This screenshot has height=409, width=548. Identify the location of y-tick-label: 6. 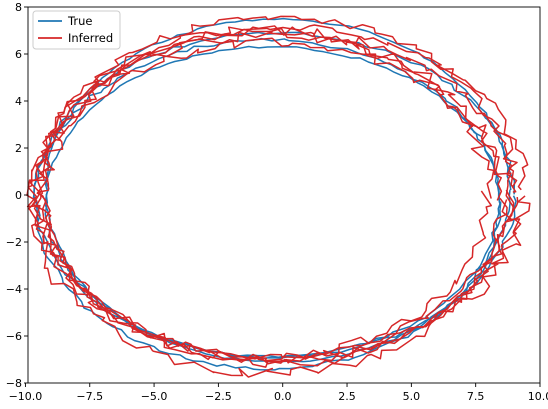
(18, 54).